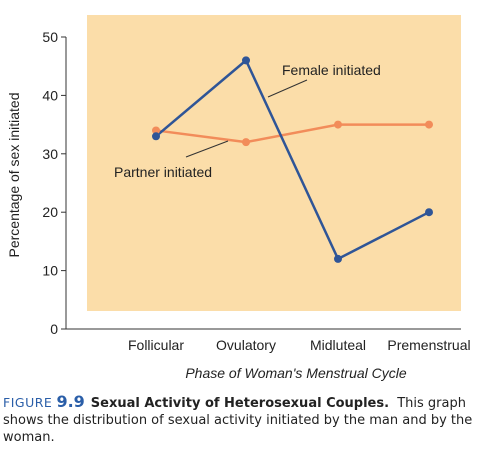 Image resolution: width=490 pixels, height=456 pixels. What do you see at coordinates (14, 175) in the screenshot?
I see `y-axis-title: Percentage of sex initiated` at bounding box center [14, 175].